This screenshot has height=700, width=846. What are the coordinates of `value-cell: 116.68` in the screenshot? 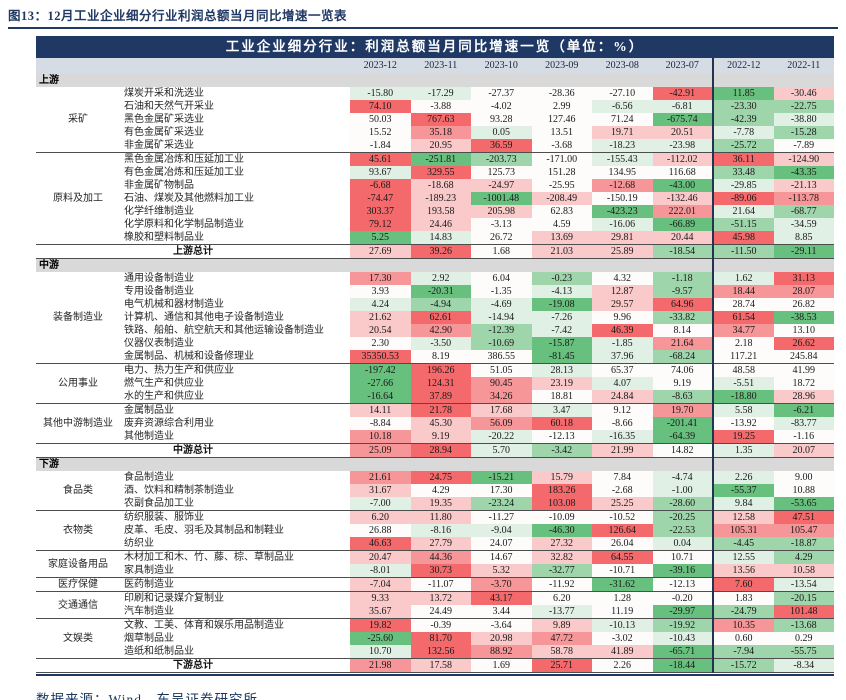 It's located at (682, 172).